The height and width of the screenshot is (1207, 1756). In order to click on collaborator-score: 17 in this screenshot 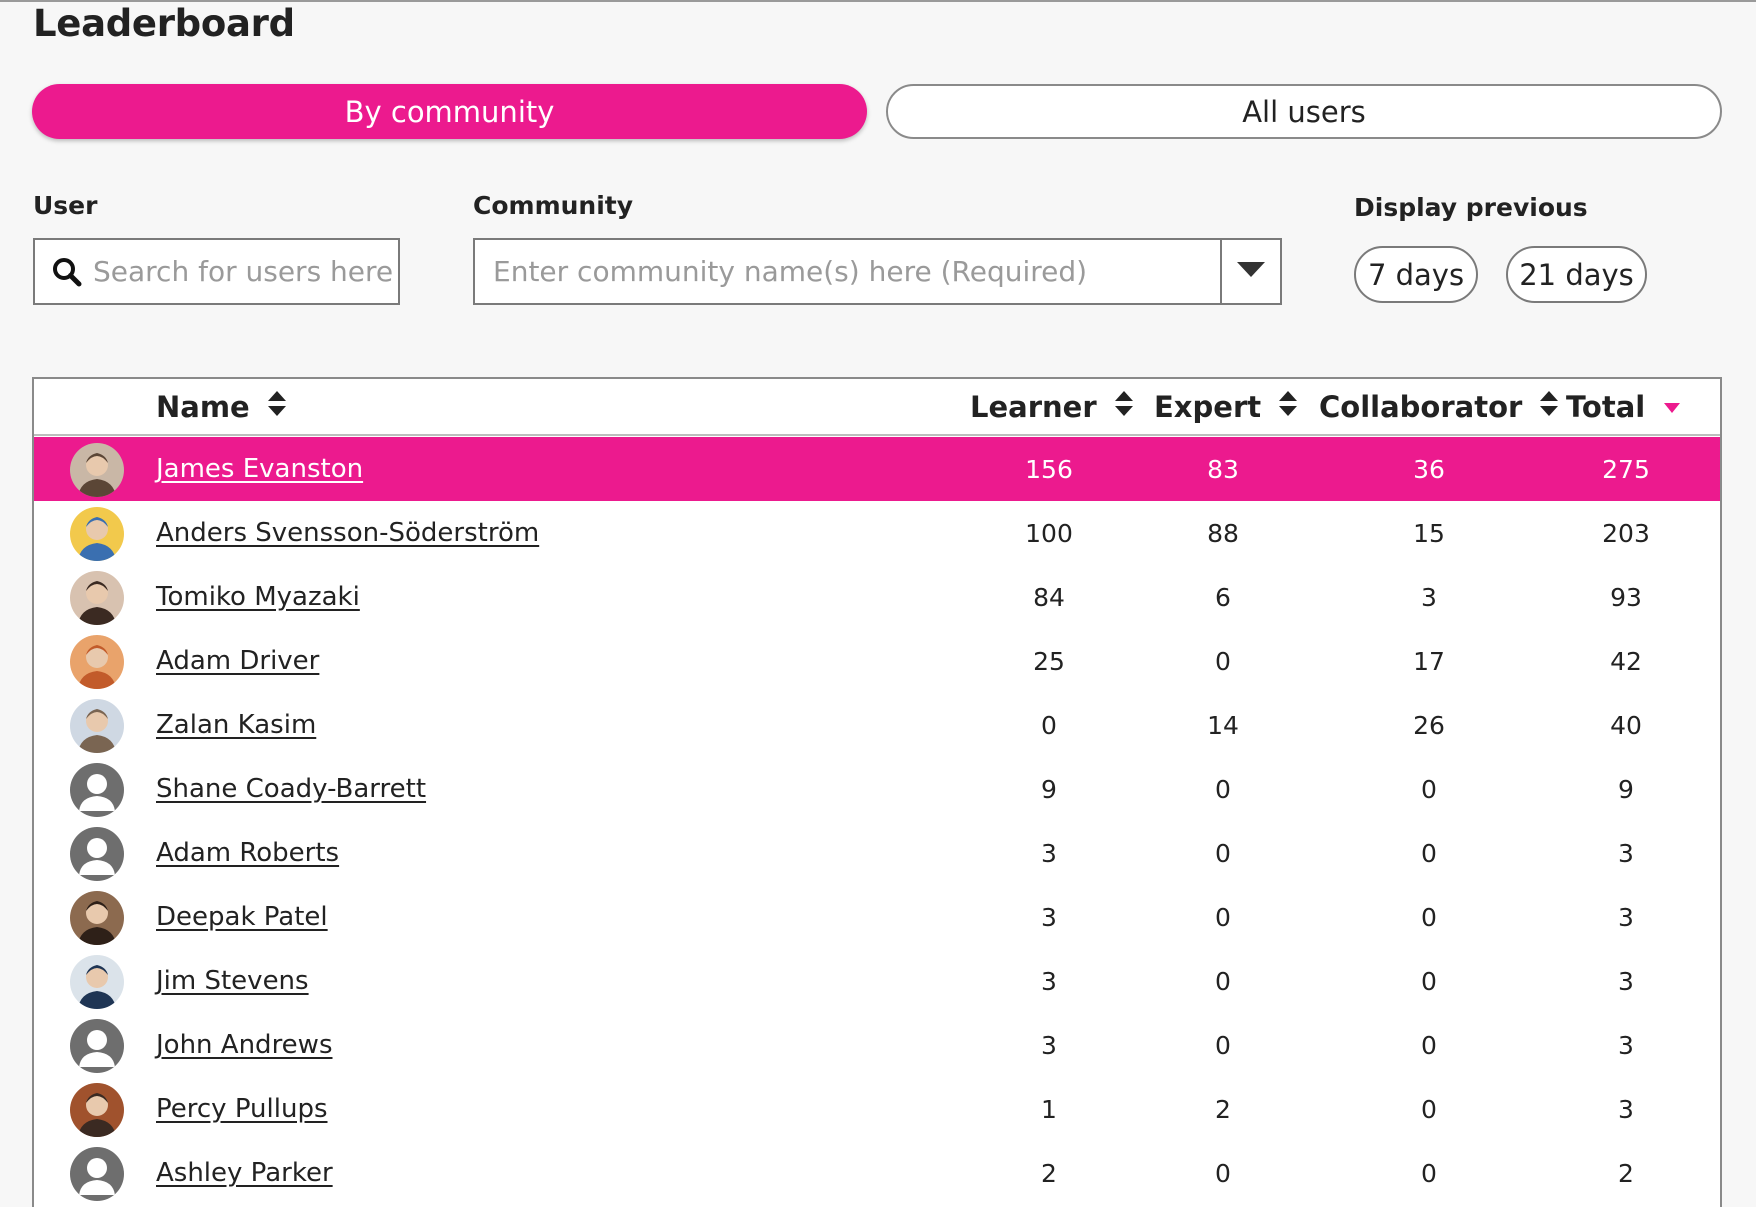, I will do `click(1429, 661)`.